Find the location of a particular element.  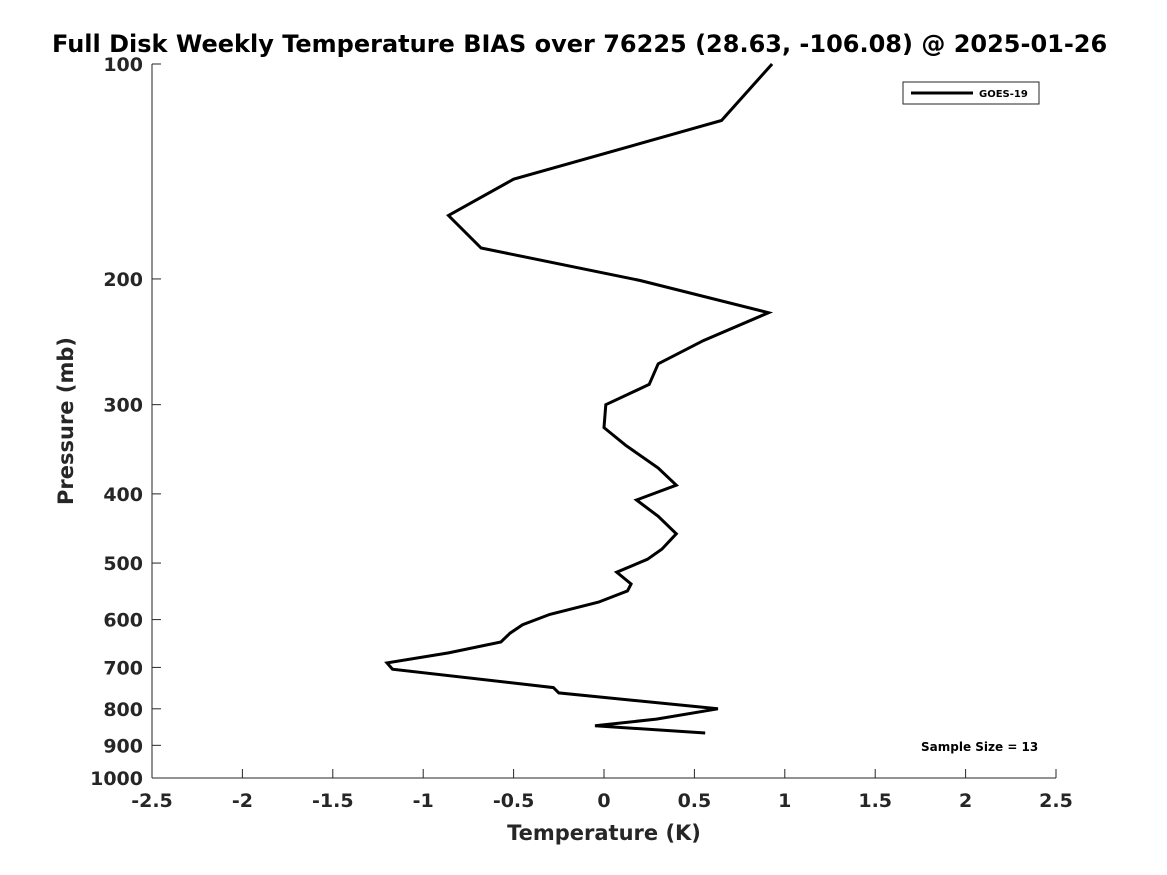

y-tick-label: 300 is located at coordinates (123, 406).